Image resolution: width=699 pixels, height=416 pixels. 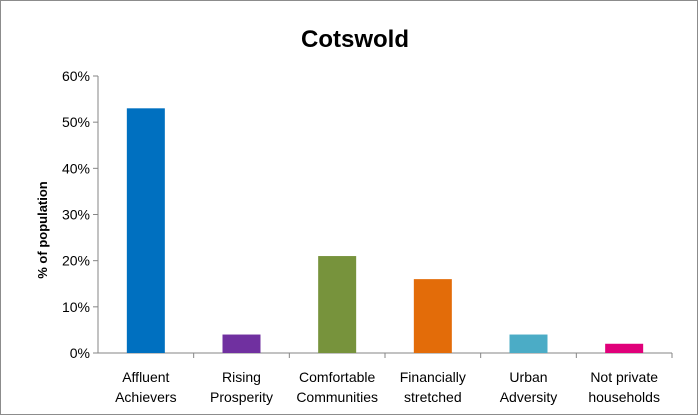 I want to click on x-tick-label: Adversity, so click(x=529, y=397).